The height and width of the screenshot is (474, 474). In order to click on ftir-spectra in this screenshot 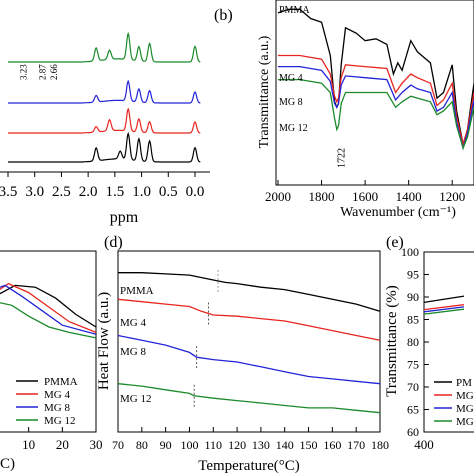, I will do `click(375, 79)`.